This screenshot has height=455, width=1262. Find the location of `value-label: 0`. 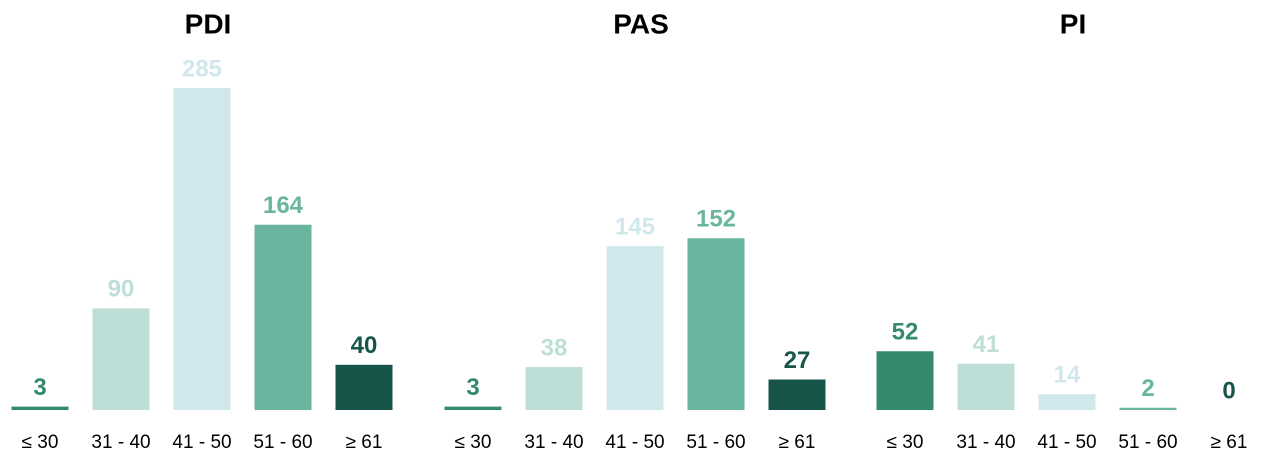

value-label: 0 is located at coordinates (1228, 390).